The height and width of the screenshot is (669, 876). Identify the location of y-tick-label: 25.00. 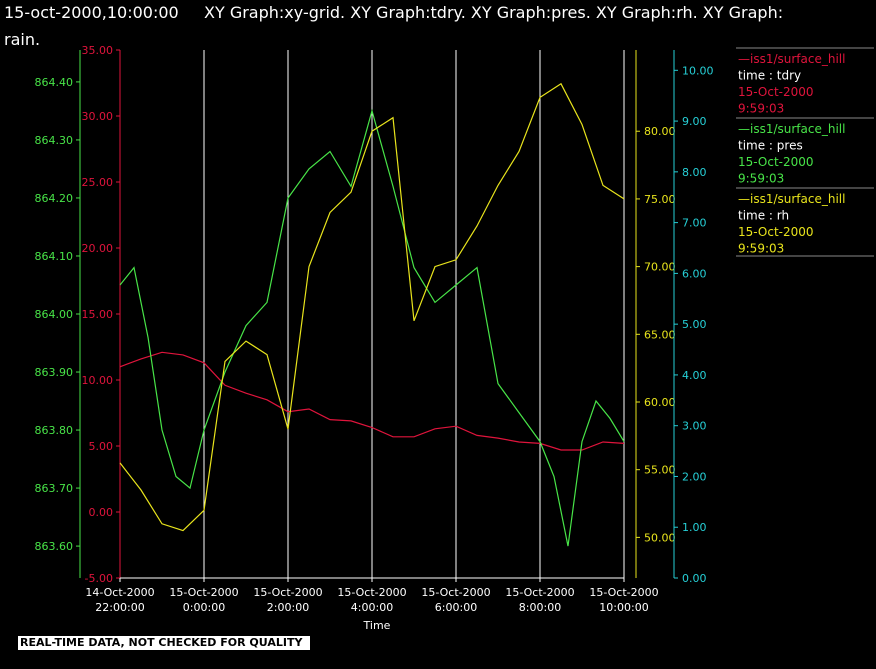
(98, 182).